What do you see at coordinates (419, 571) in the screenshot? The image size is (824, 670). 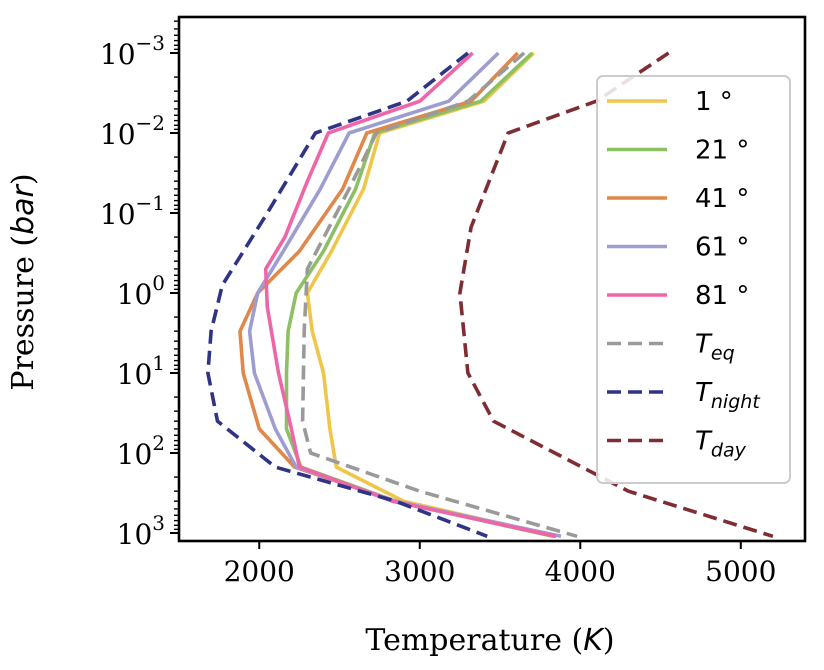 I see `x-tick-label-1: 3000` at bounding box center [419, 571].